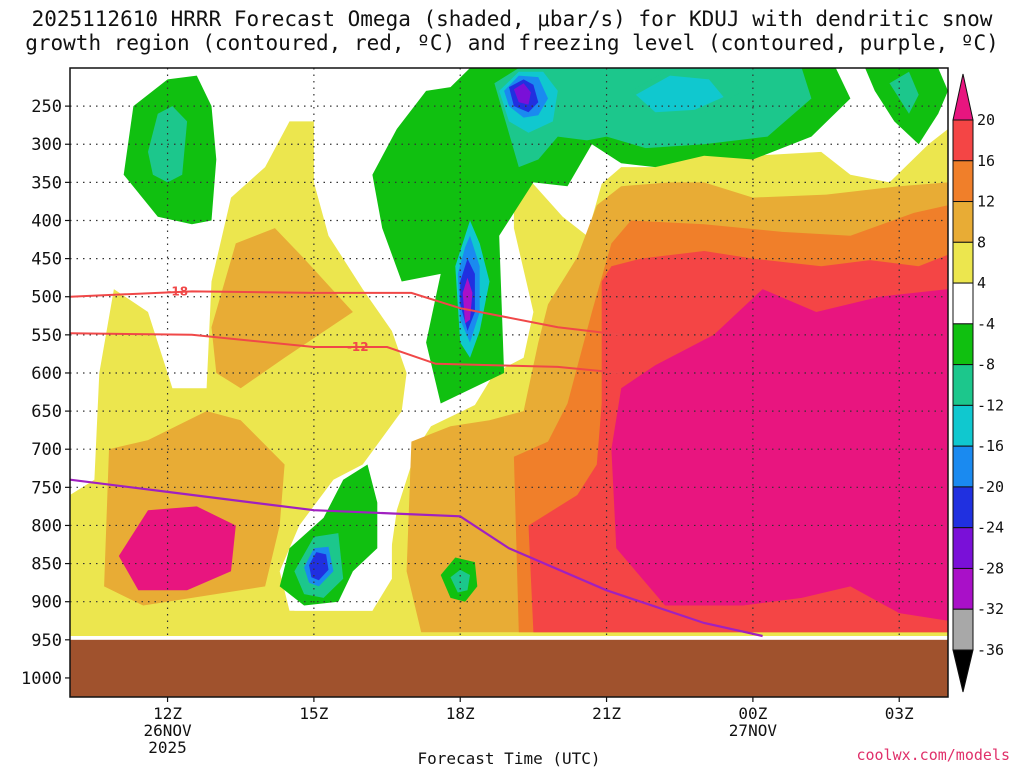  I want to click on y-tick-label-950: 950, so click(46, 641).